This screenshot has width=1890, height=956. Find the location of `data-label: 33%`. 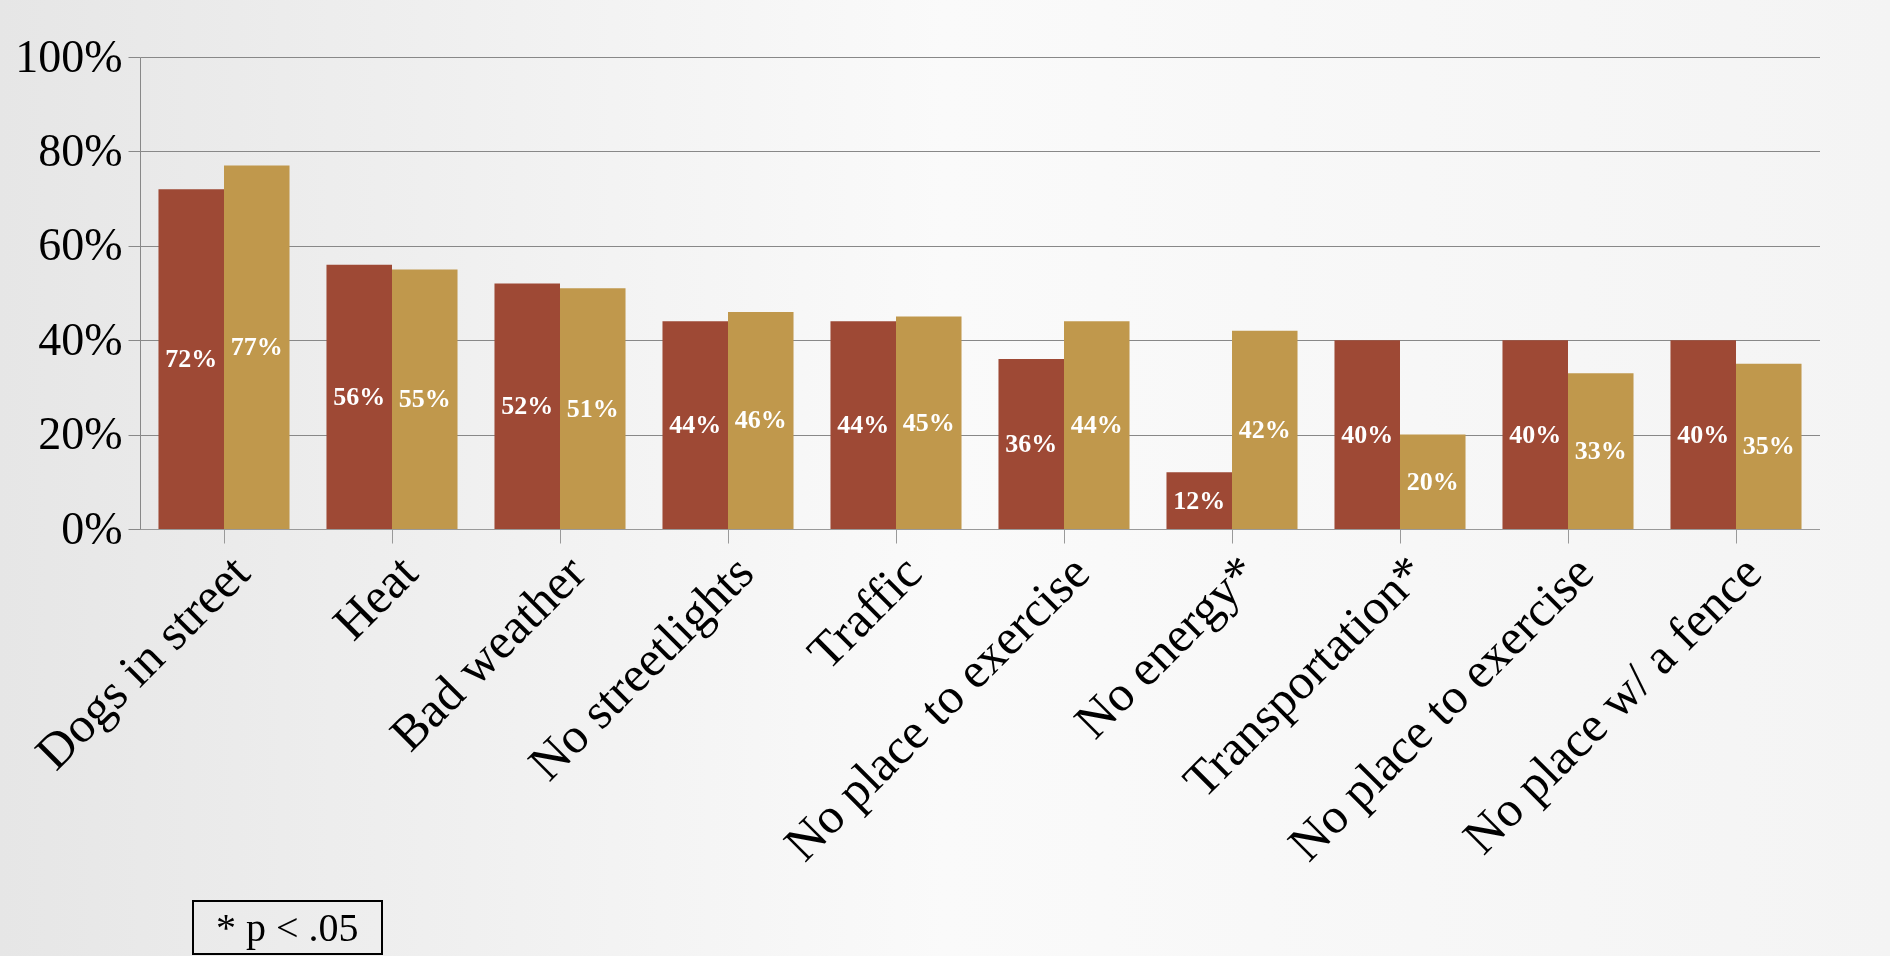

data-label: 33% is located at coordinates (1600, 451).